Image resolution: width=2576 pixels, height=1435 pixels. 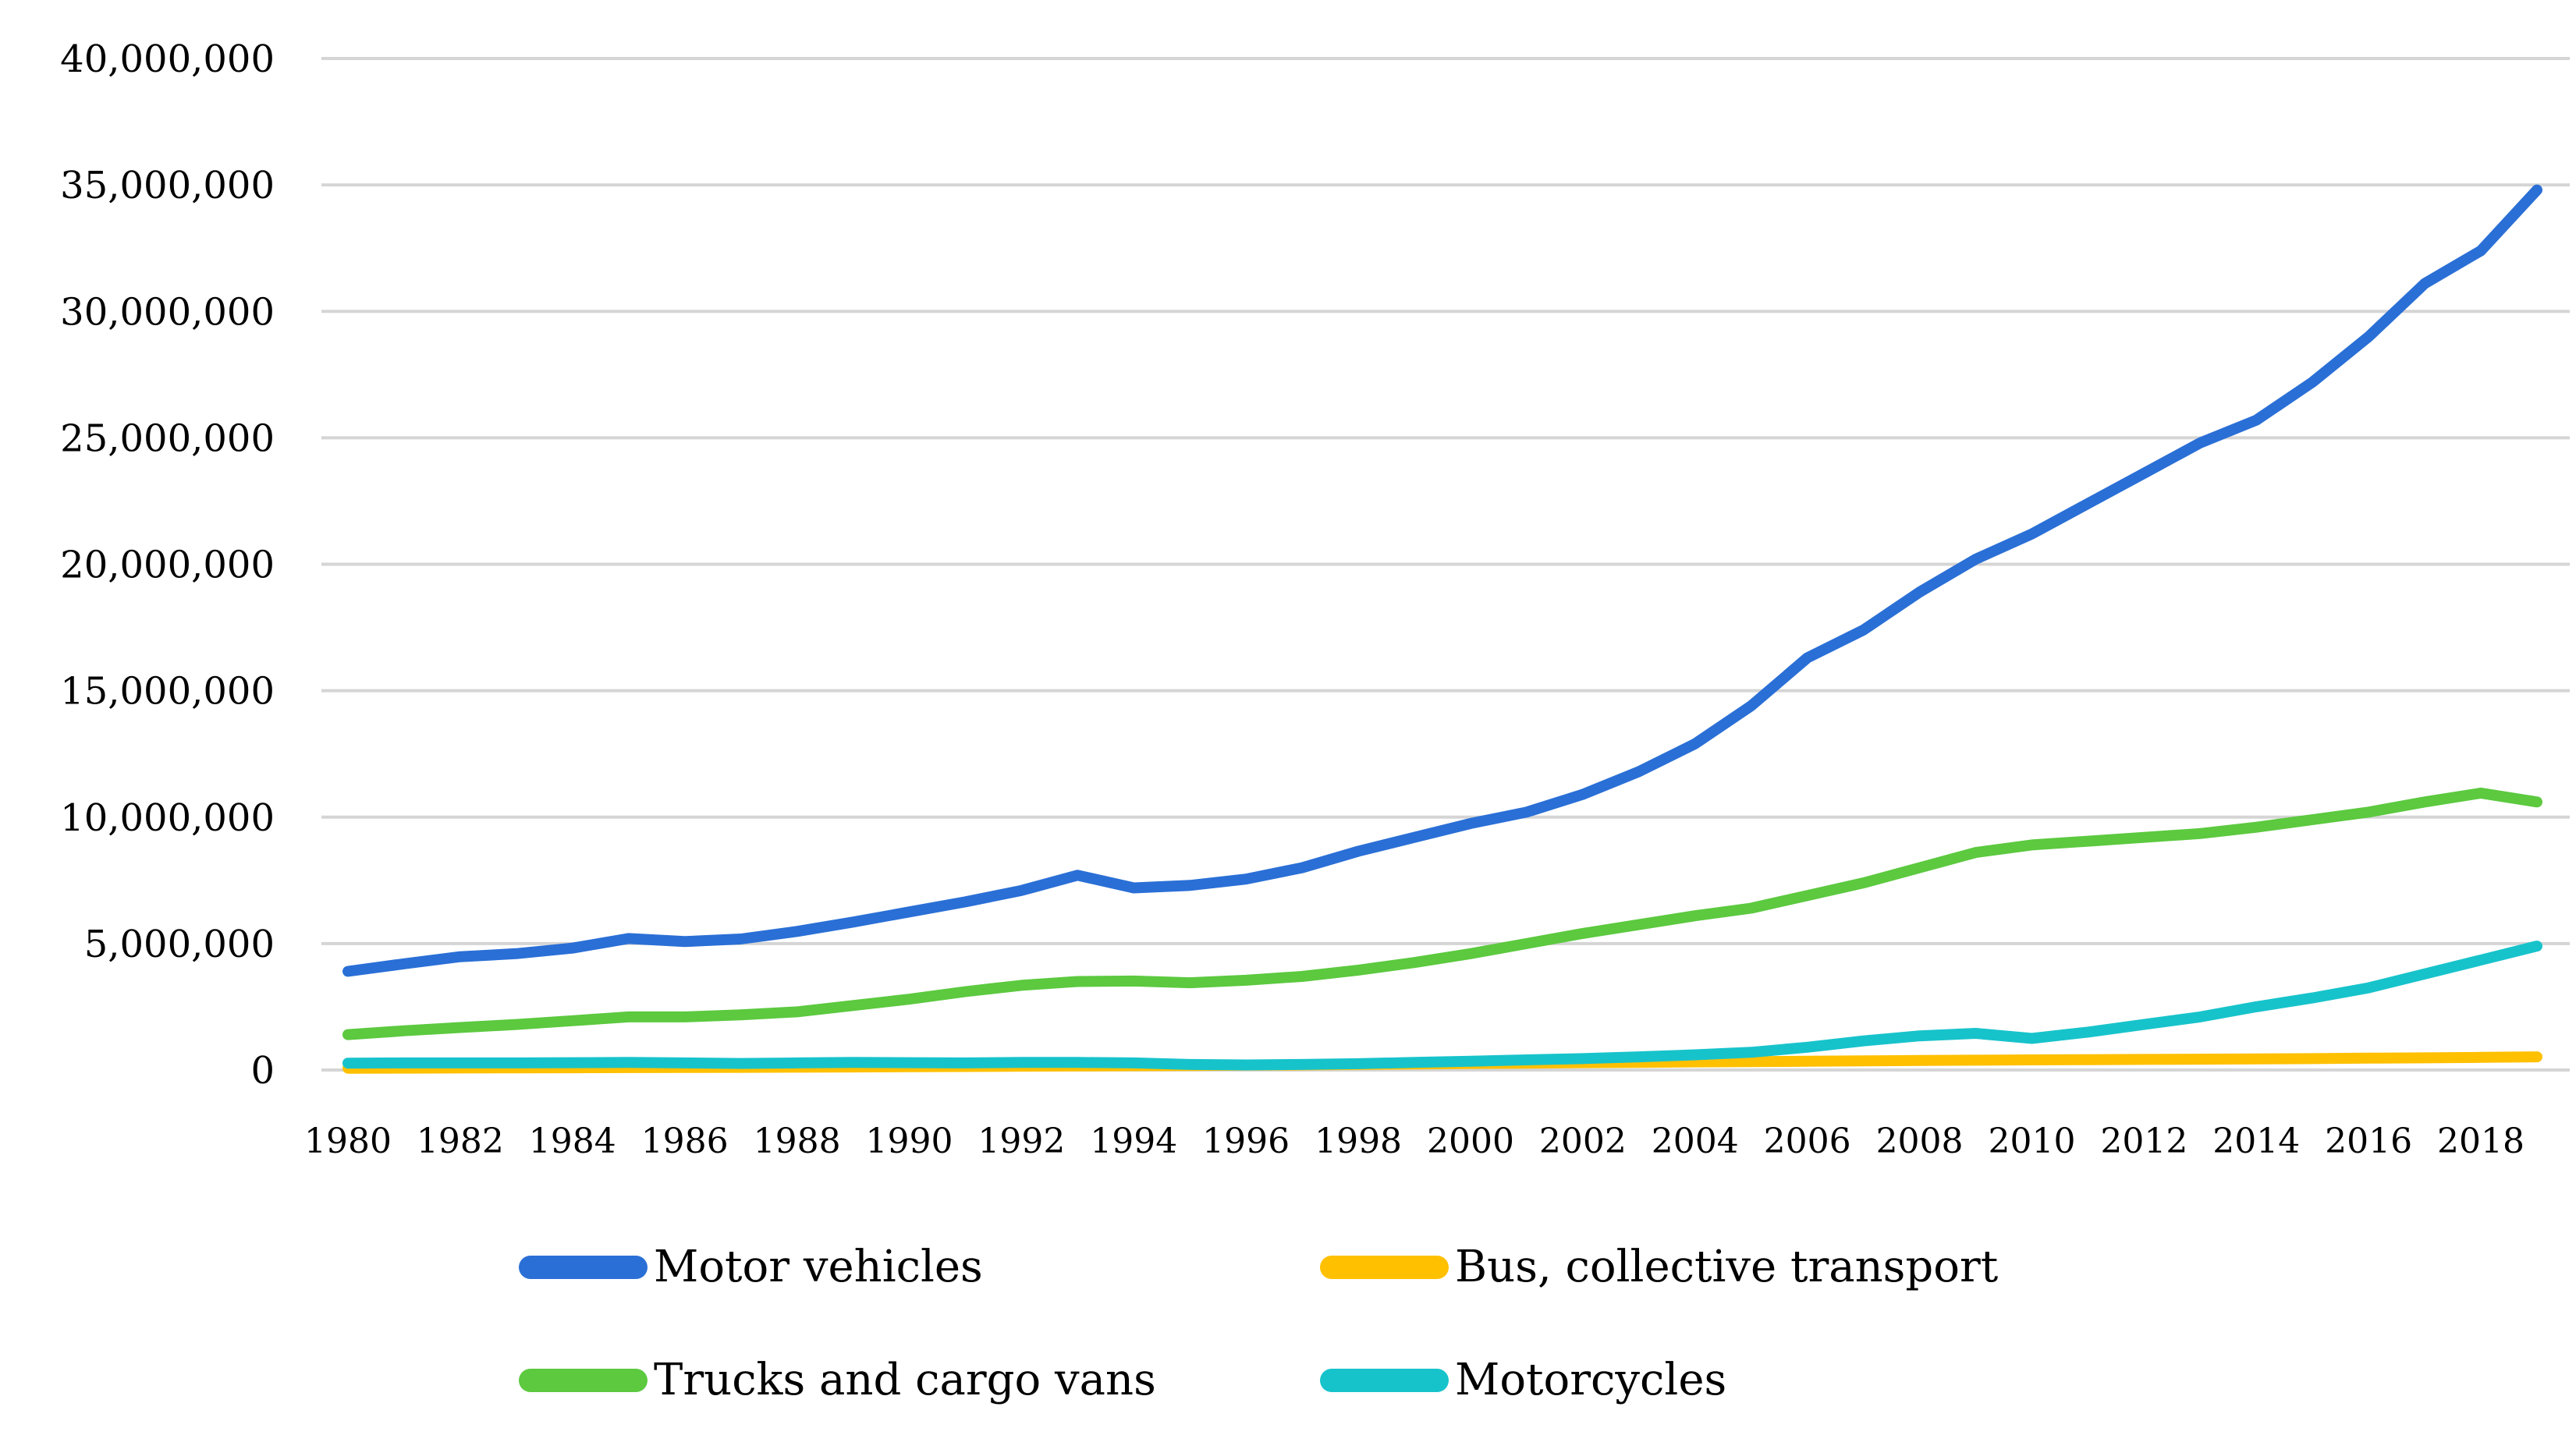 I want to click on x-axis-tick-label: 2000, so click(x=1470, y=1141).